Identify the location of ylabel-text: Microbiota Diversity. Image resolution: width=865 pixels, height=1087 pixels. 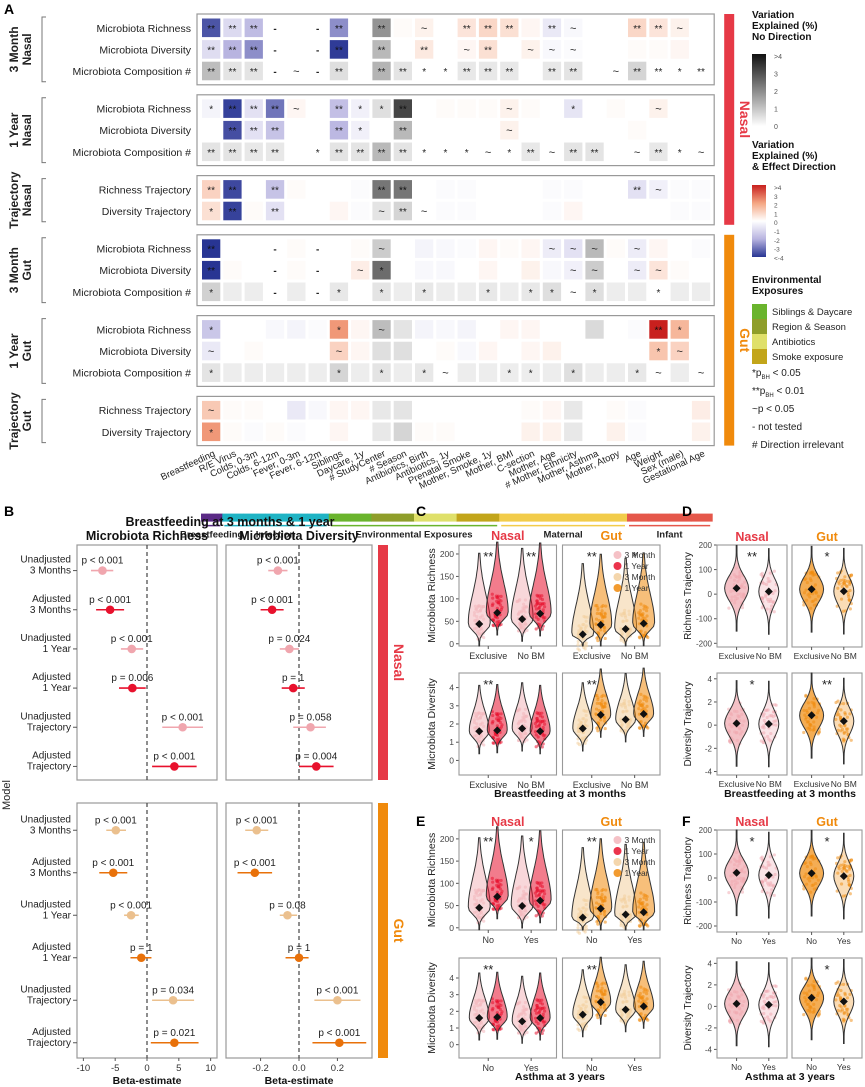
(432, 723).